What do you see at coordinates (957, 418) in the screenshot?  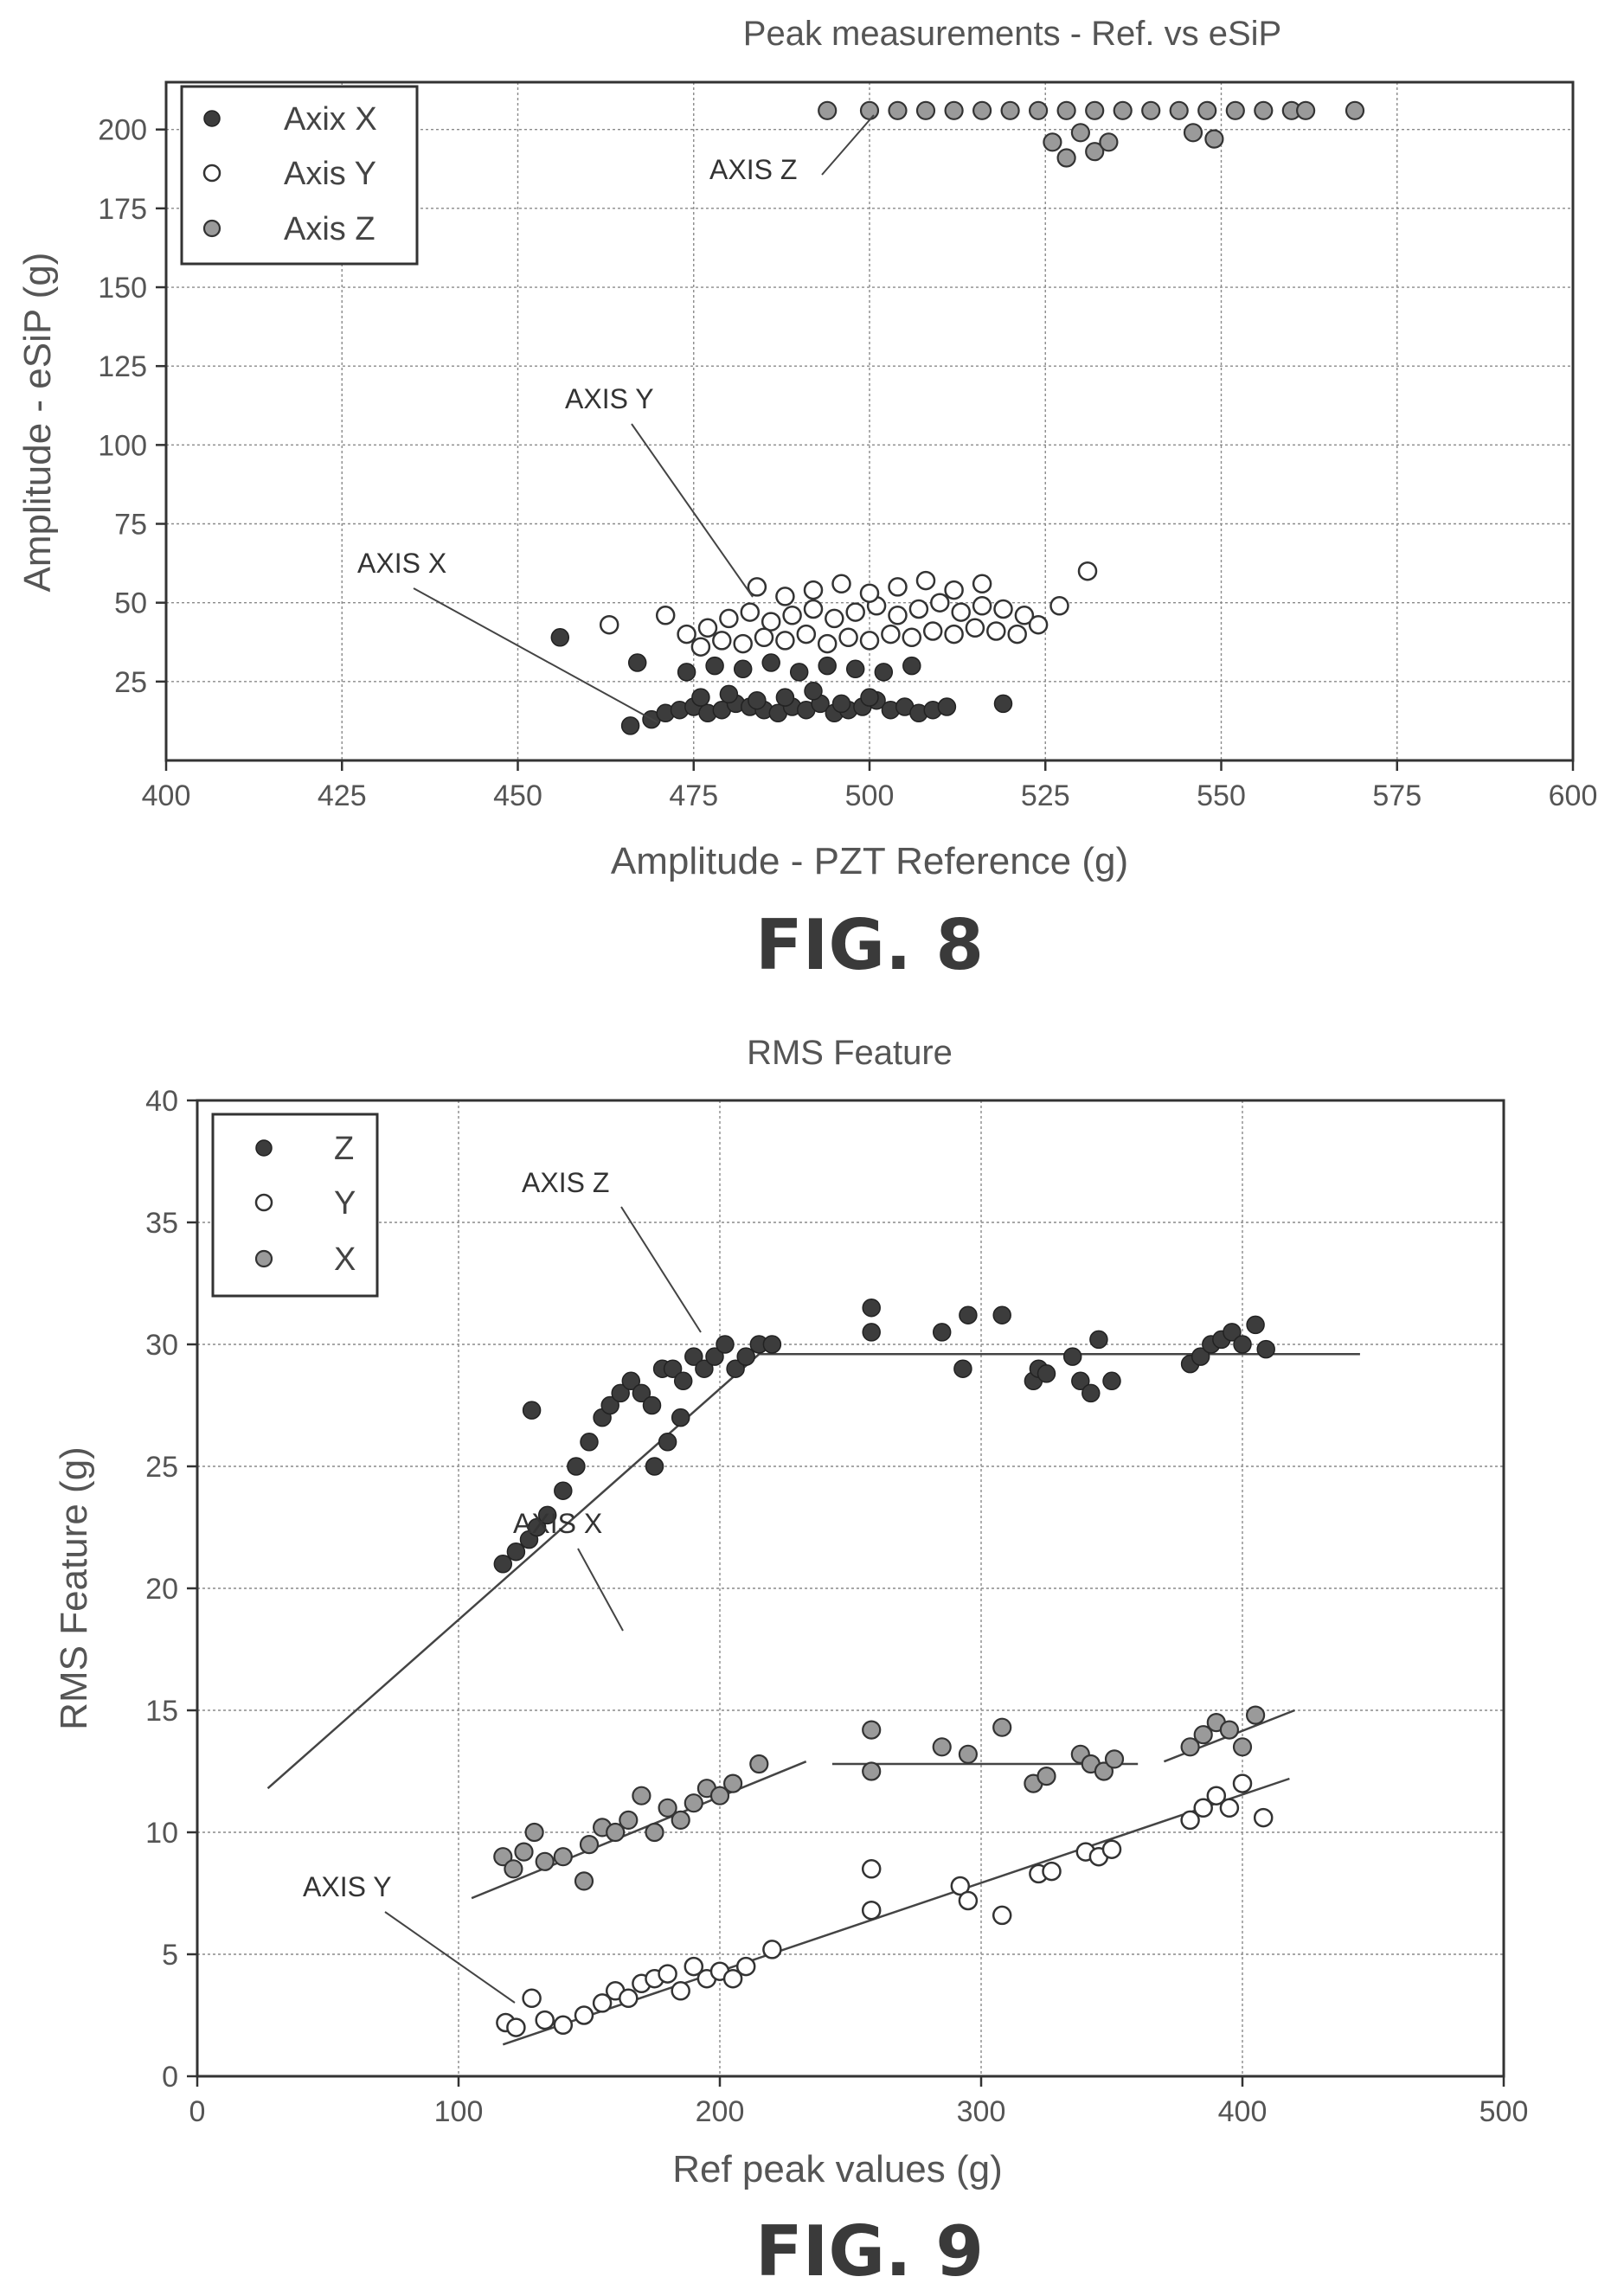 I see `data-points` at bounding box center [957, 418].